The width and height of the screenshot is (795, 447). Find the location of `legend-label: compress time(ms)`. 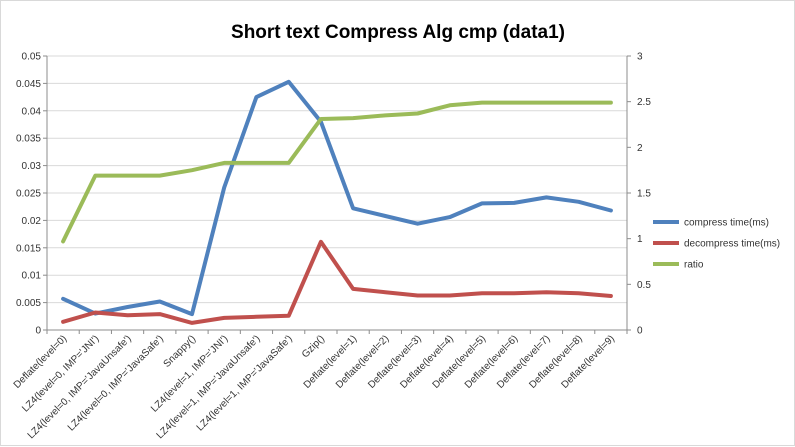

legend-label: compress time(ms) is located at coordinates (726, 223).